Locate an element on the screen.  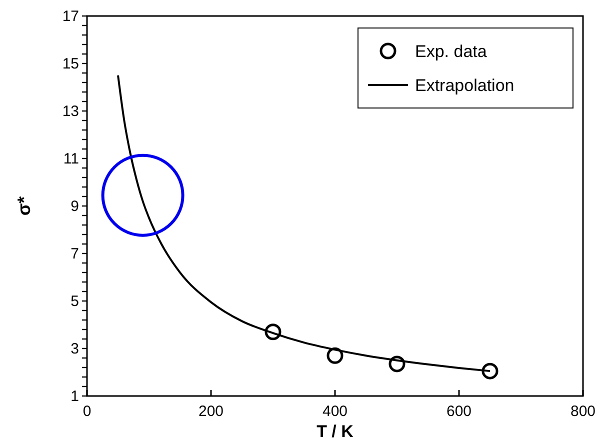
y-tick-label: 13 is located at coordinates (70, 111).